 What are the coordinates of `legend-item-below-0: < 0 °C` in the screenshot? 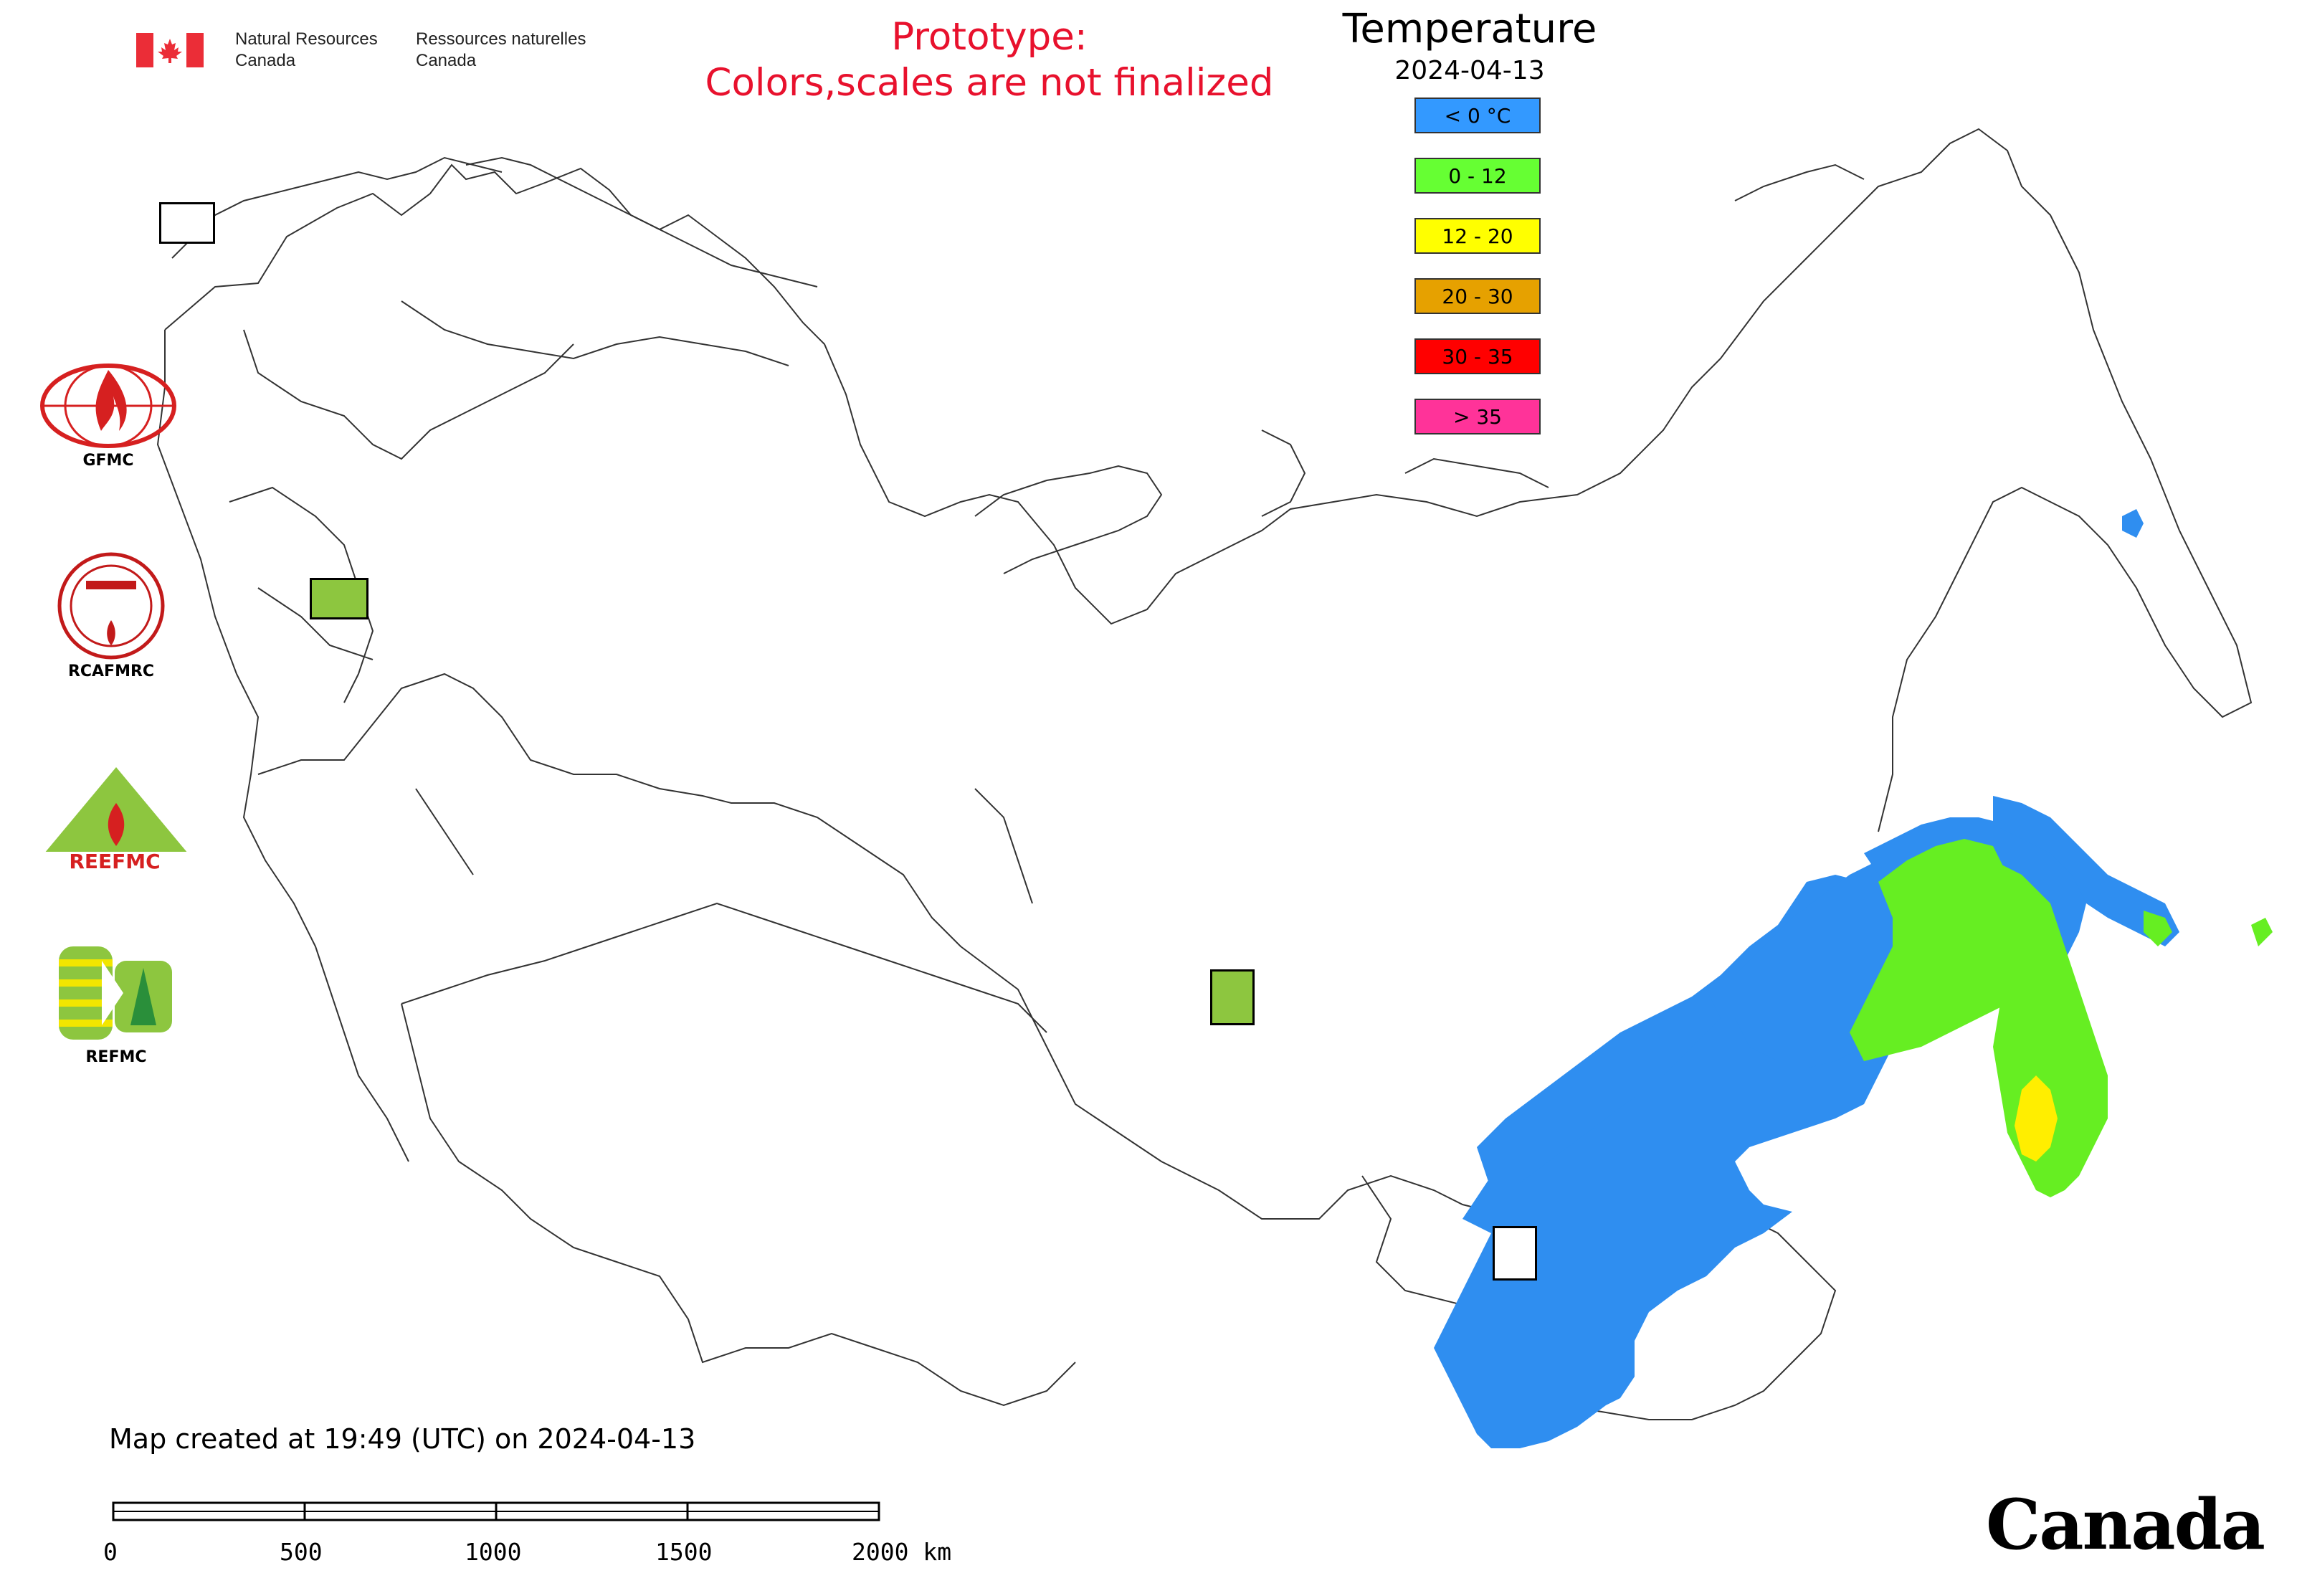 It's located at (1477, 115).